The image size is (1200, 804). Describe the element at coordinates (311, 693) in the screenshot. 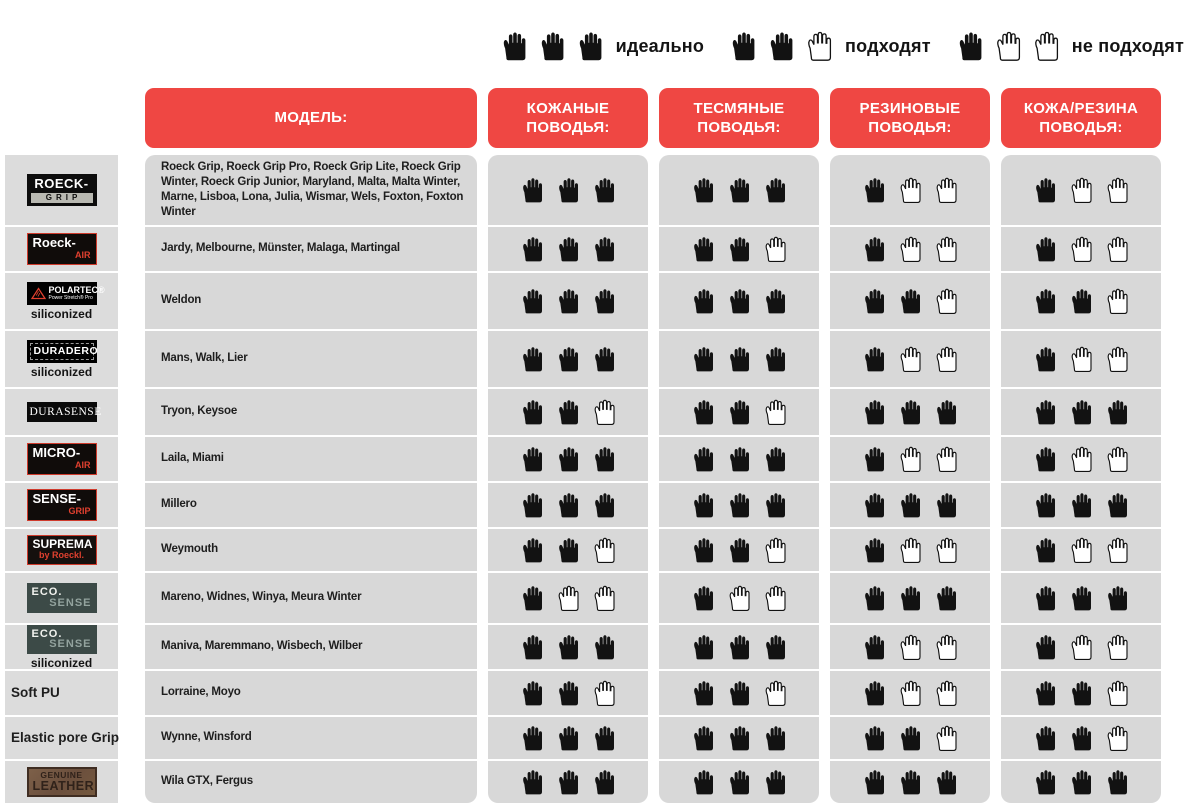

I see `model-cell: Lorraine, Moyo` at that location.